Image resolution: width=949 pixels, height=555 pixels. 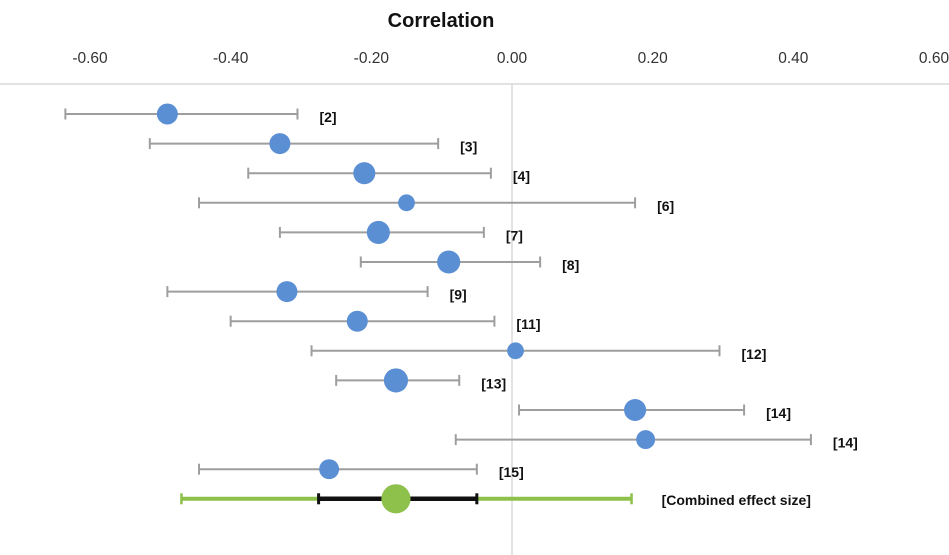 What do you see at coordinates (90, 58) in the screenshot?
I see `x-tick-label: -0.60` at bounding box center [90, 58].